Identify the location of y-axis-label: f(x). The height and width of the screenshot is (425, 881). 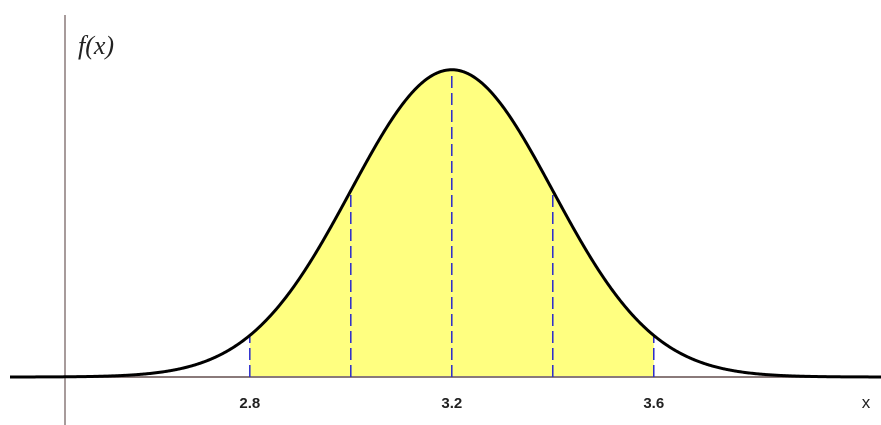
(96, 45).